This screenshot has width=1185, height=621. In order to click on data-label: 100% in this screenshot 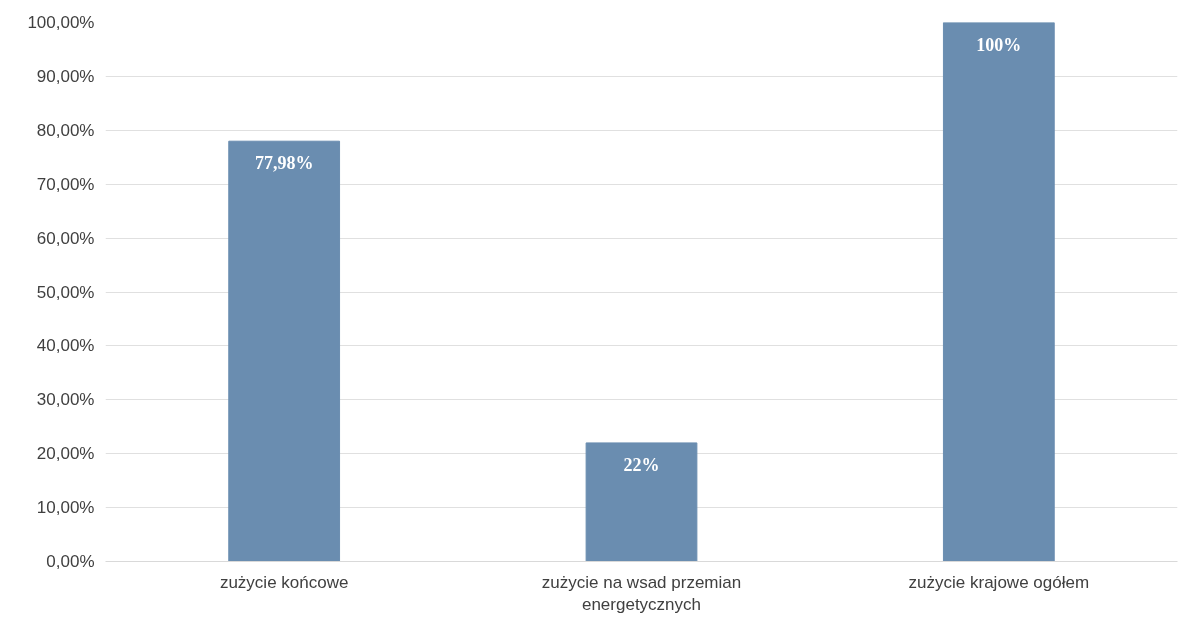, I will do `click(999, 44)`.